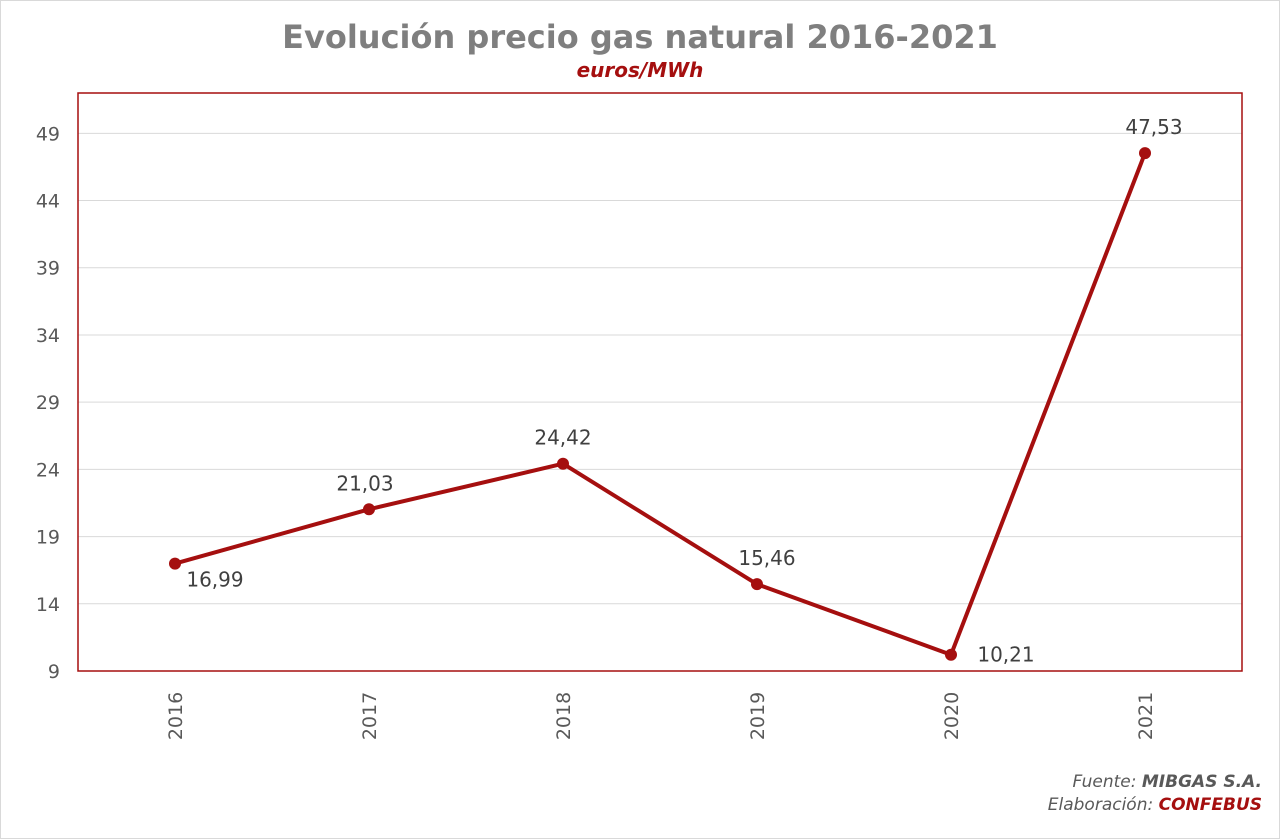 The width and height of the screenshot is (1280, 839). What do you see at coordinates (1100, 805) in the screenshot?
I see `made-by-label: Elaboración:` at bounding box center [1100, 805].